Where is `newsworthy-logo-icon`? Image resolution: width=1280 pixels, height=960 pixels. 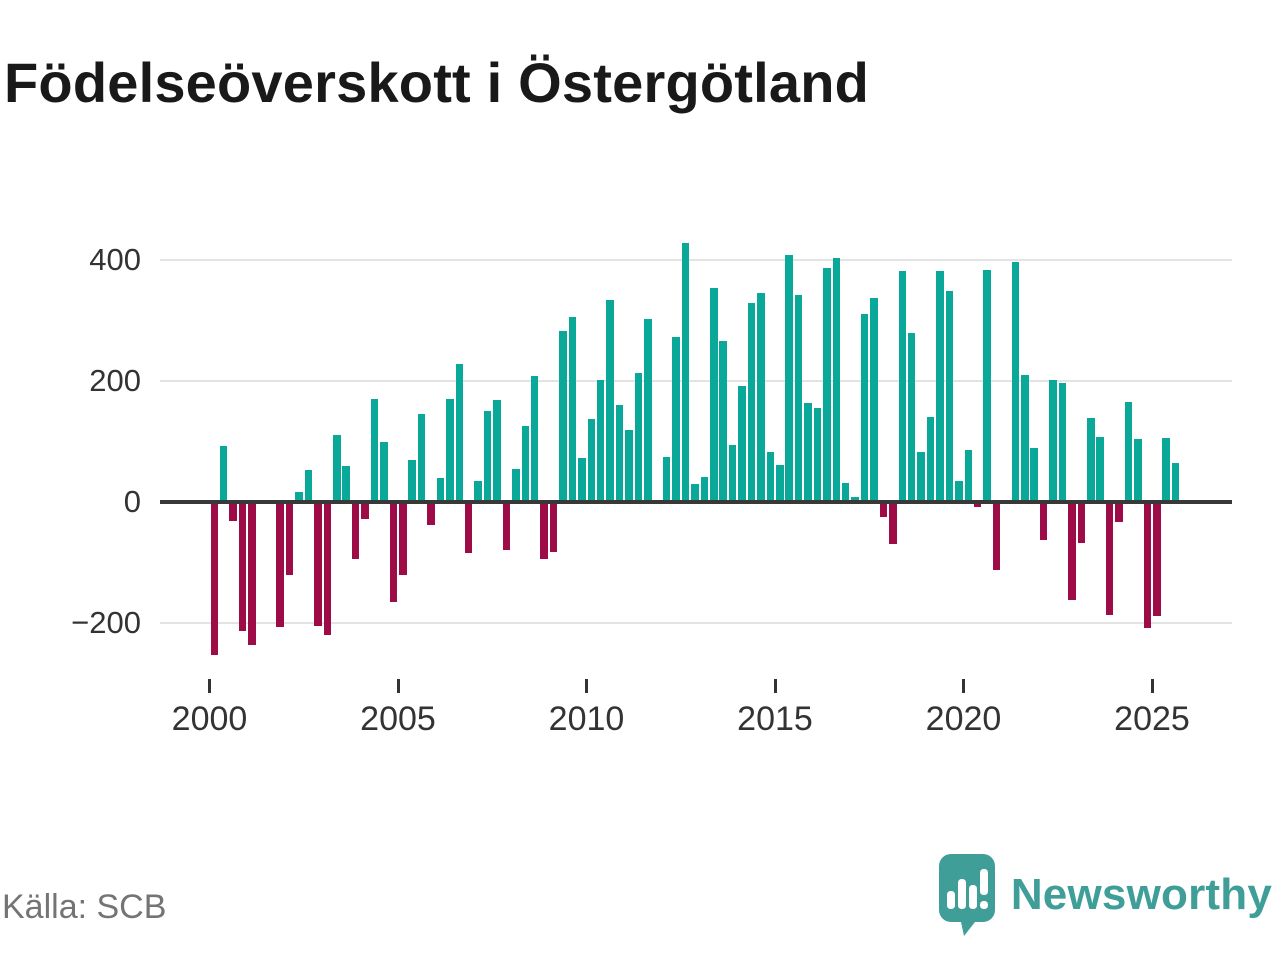
newsworthy-logo-icon is located at coordinates (966, 895).